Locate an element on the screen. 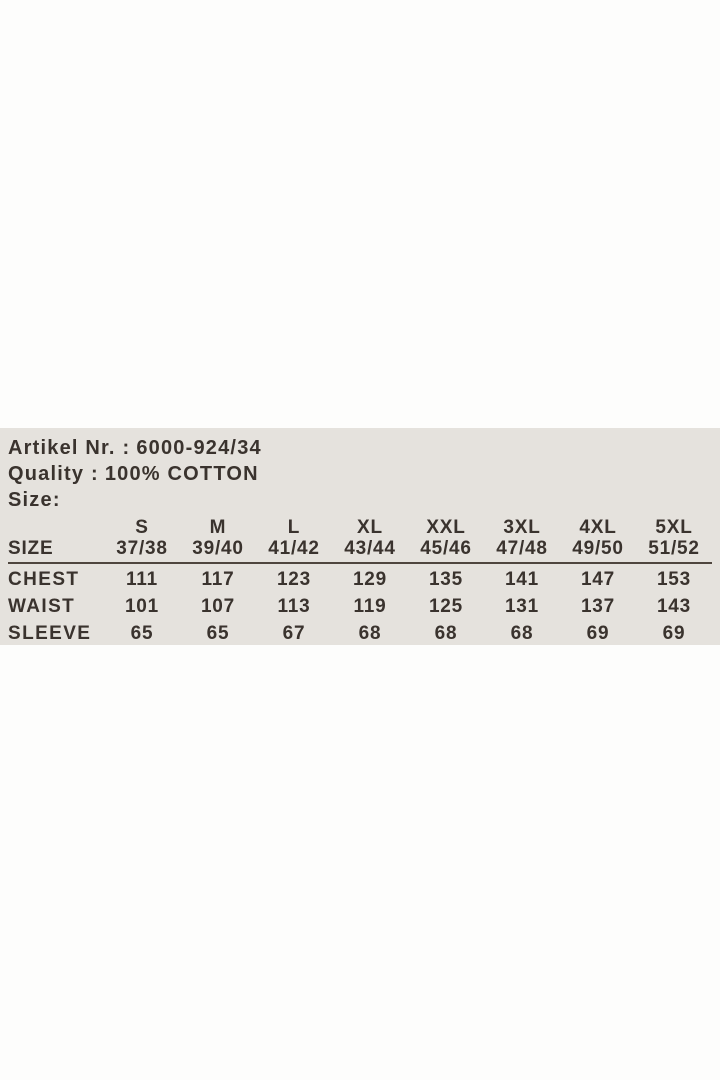 The width and height of the screenshot is (720, 1080). size-range-header: 39/40 is located at coordinates (218, 548).